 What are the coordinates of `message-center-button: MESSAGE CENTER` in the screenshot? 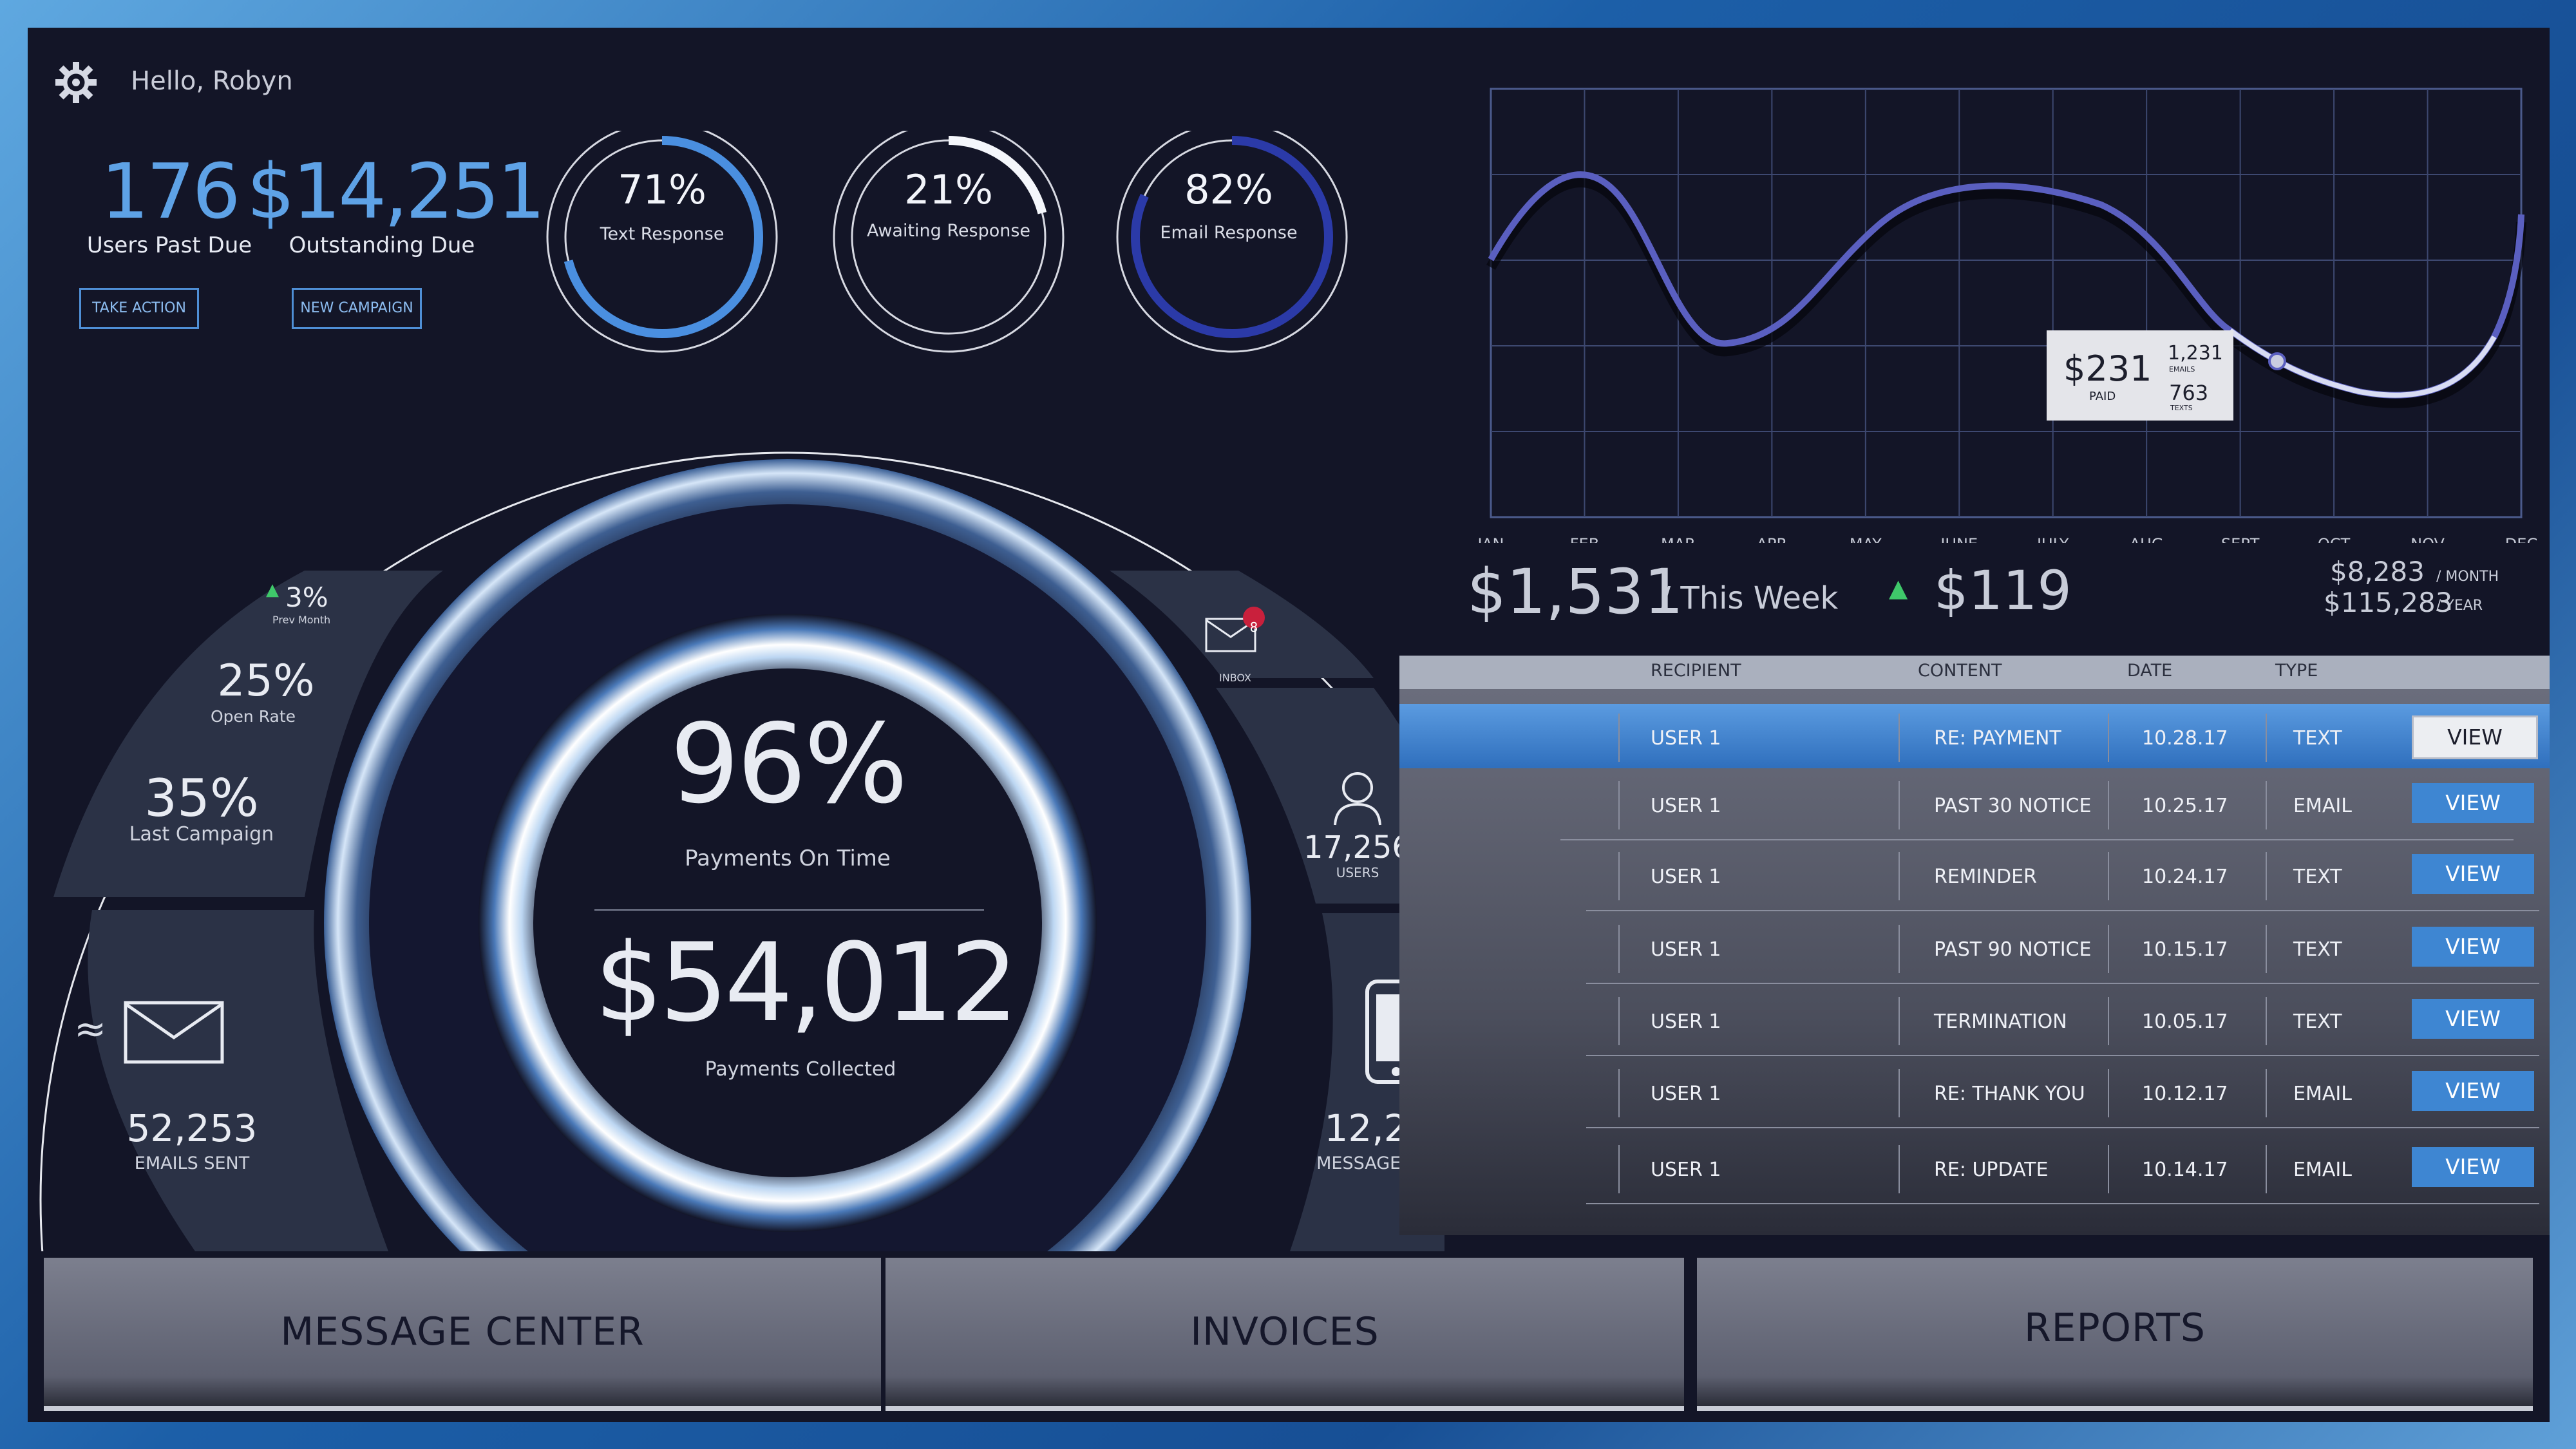 It's located at (463, 1335).